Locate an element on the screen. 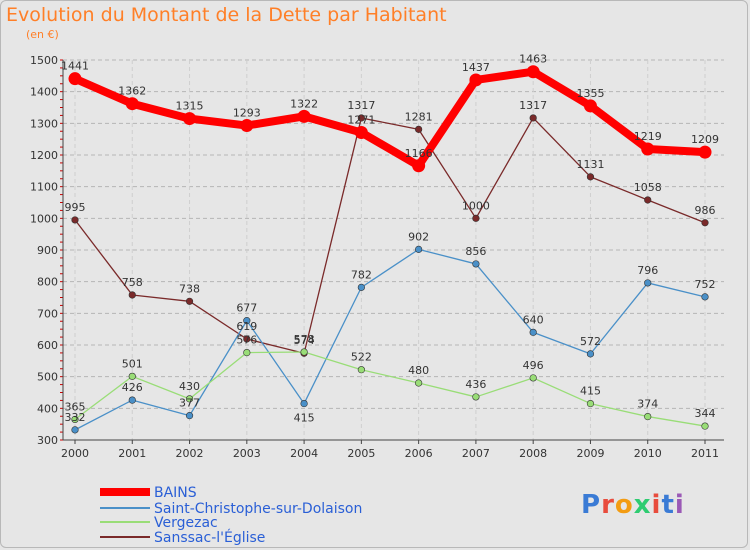  logo-letter: x is located at coordinates (642, 505).